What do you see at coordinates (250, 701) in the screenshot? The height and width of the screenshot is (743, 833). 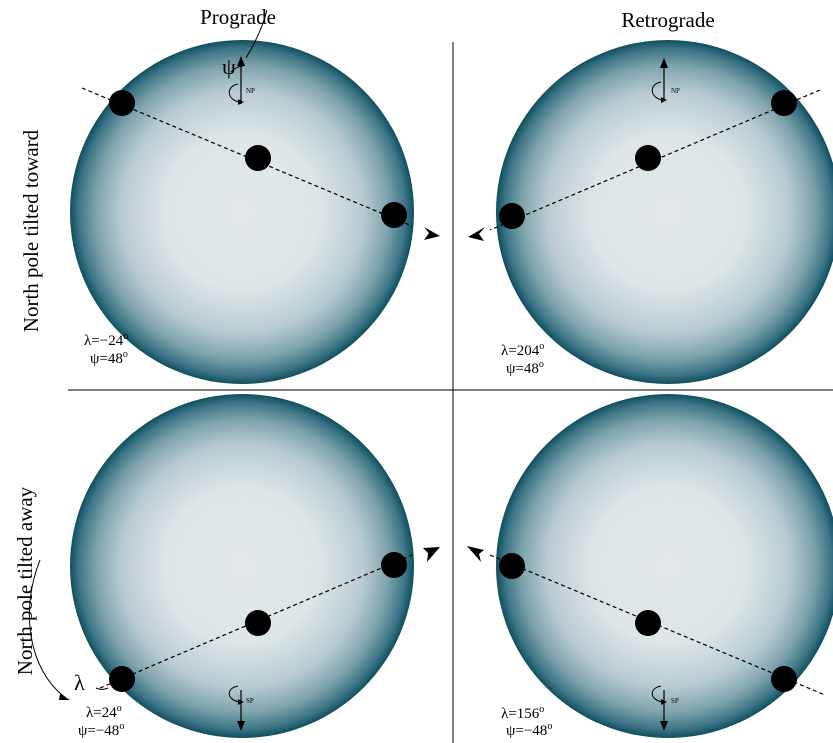 I see `pole-label-bottom-left: SP` at bounding box center [250, 701].